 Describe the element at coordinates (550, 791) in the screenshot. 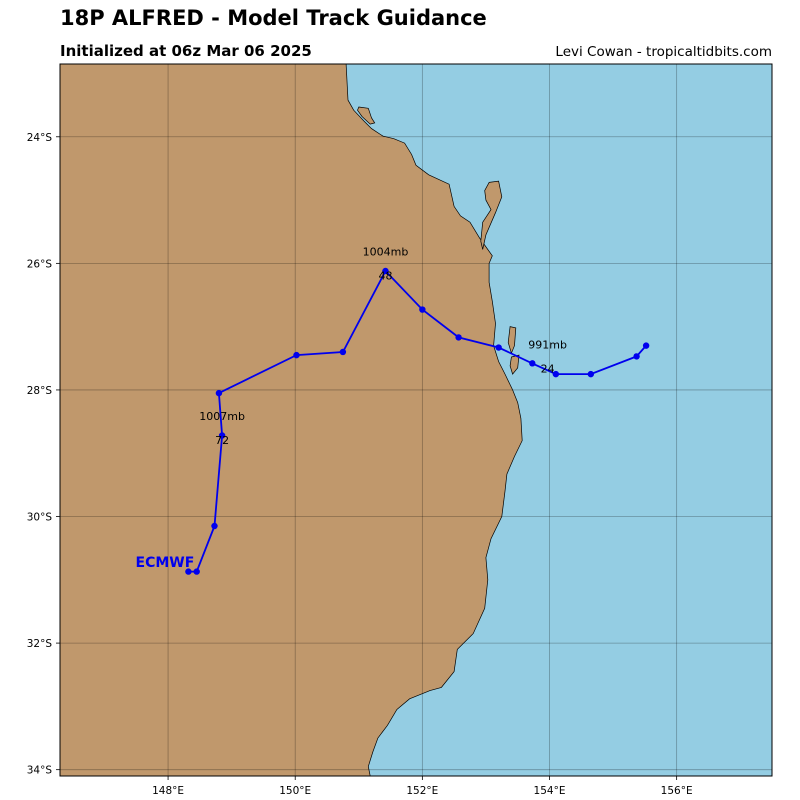

I see `lon-tick-label: 154°E` at that location.